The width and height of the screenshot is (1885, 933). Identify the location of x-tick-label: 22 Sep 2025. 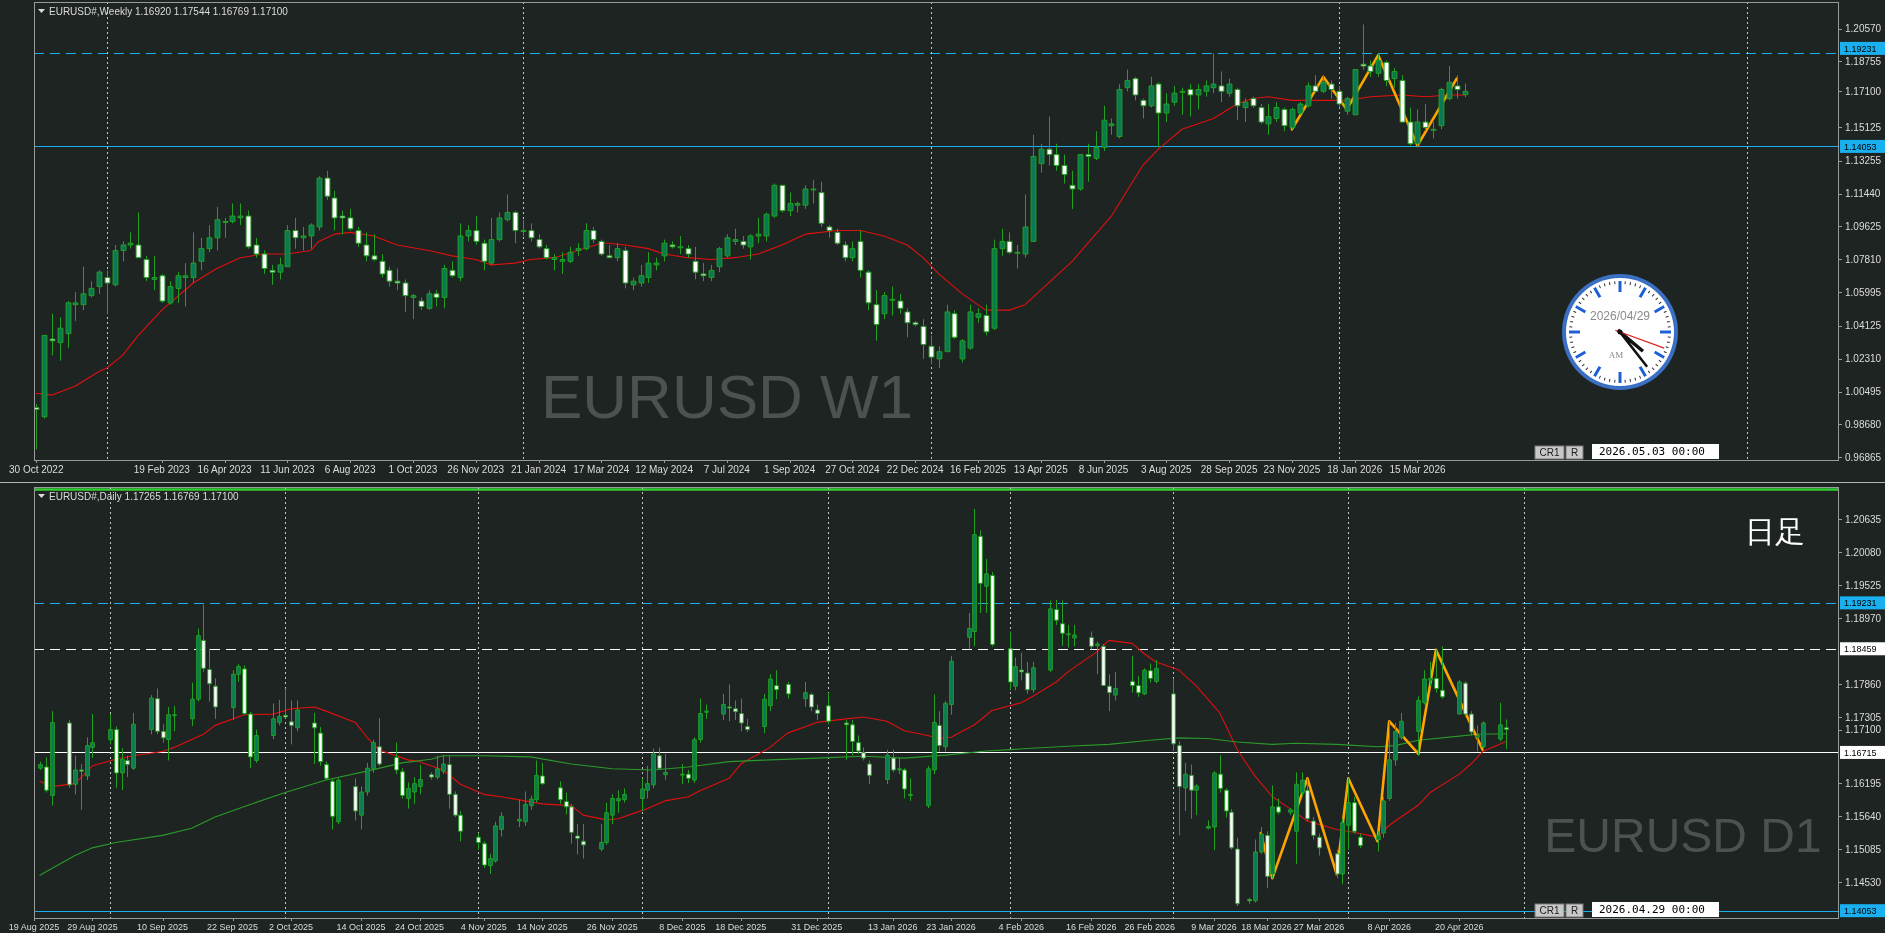
(233, 927).